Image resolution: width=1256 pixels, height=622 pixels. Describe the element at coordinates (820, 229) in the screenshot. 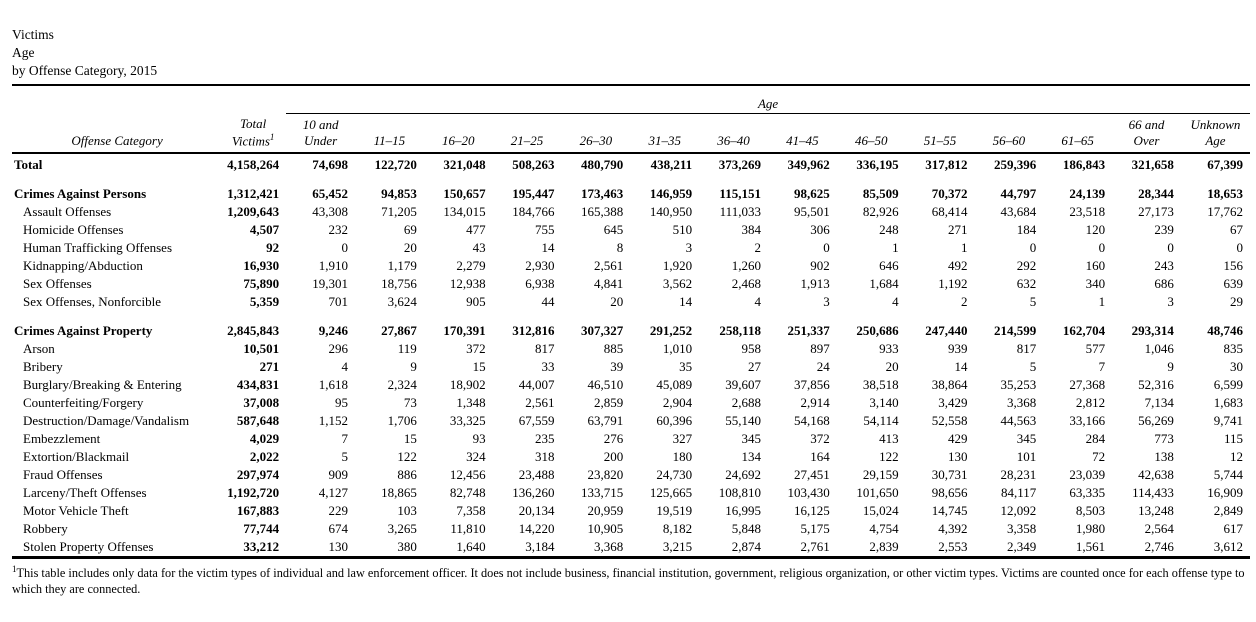

I see `cell-age-7: 306` at that location.